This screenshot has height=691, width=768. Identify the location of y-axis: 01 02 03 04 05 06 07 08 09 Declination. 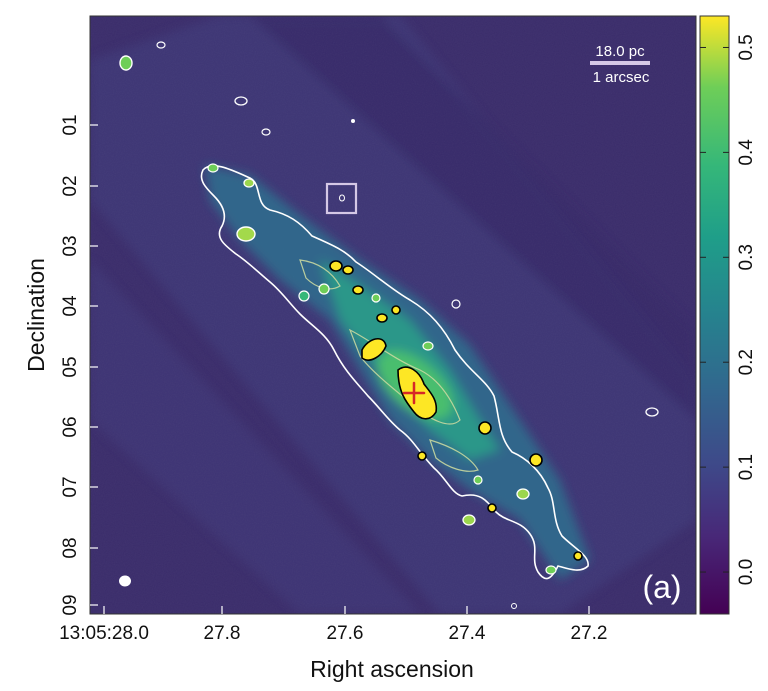
(60, 365).